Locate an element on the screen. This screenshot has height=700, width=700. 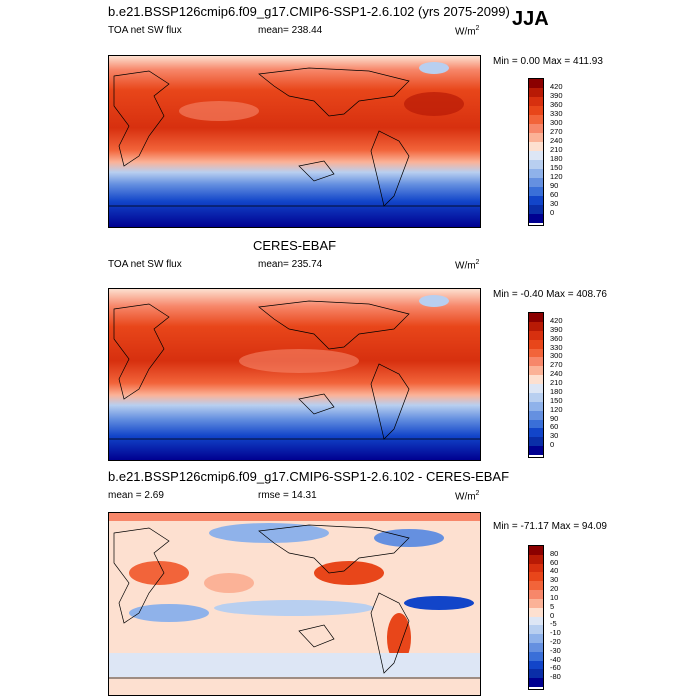
colorbar-tick-label: 40 is located at coordinates (554, 571).